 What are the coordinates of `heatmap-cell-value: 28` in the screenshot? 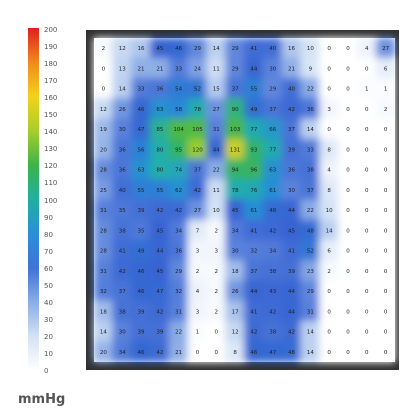 It's located at (103, 252).